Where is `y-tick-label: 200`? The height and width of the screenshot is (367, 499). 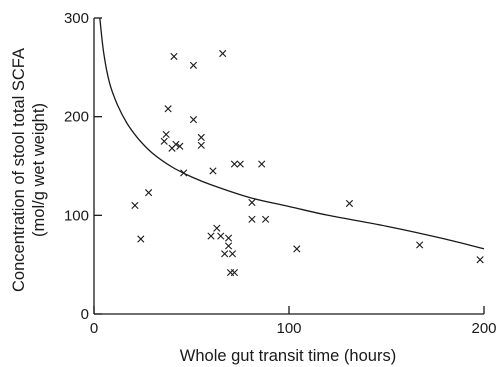 y-tick-label: 200 is located at coordinates (76, 117).